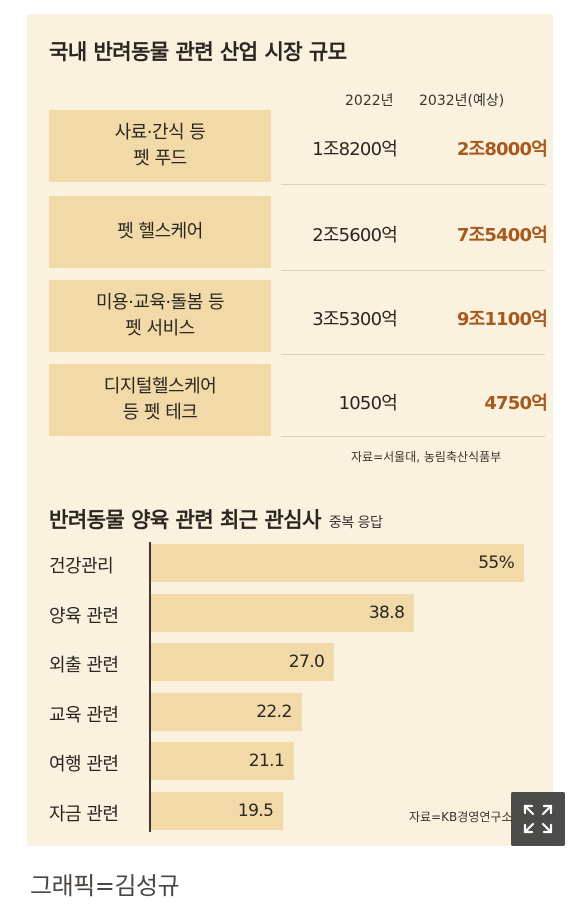 The image size is (580, 907). Describe the element at coordinates (266, 761) in the screenshot. I see `bar-value-label: 21.1` at that location.